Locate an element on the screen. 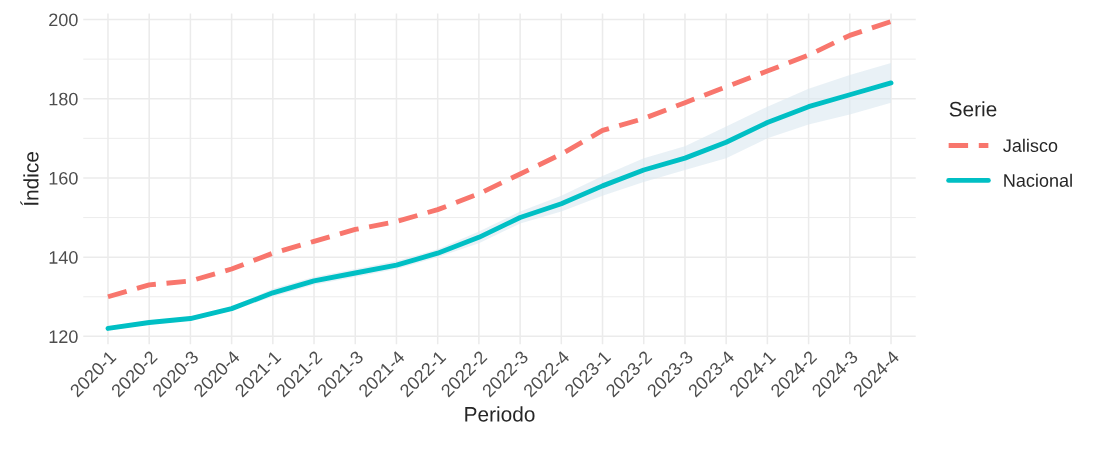 The image size is (1110, 453). x-axis-title: Periodo is located at coordinates (500, 414).